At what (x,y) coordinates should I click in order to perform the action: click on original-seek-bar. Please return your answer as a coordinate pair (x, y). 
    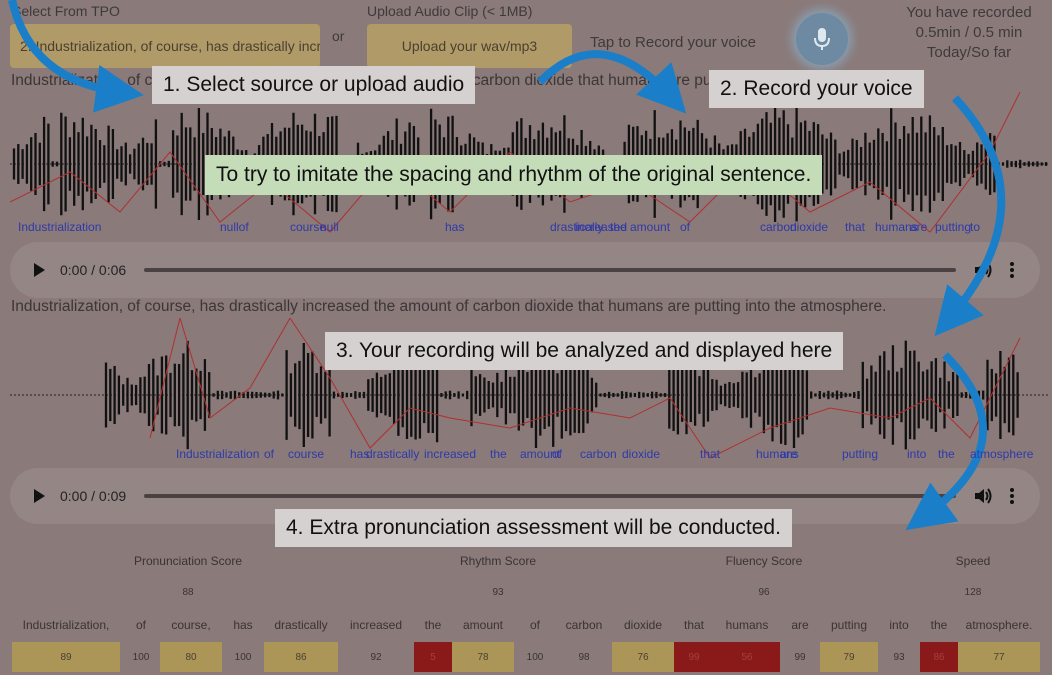
    Looking at the image, I should click on (550, 270).